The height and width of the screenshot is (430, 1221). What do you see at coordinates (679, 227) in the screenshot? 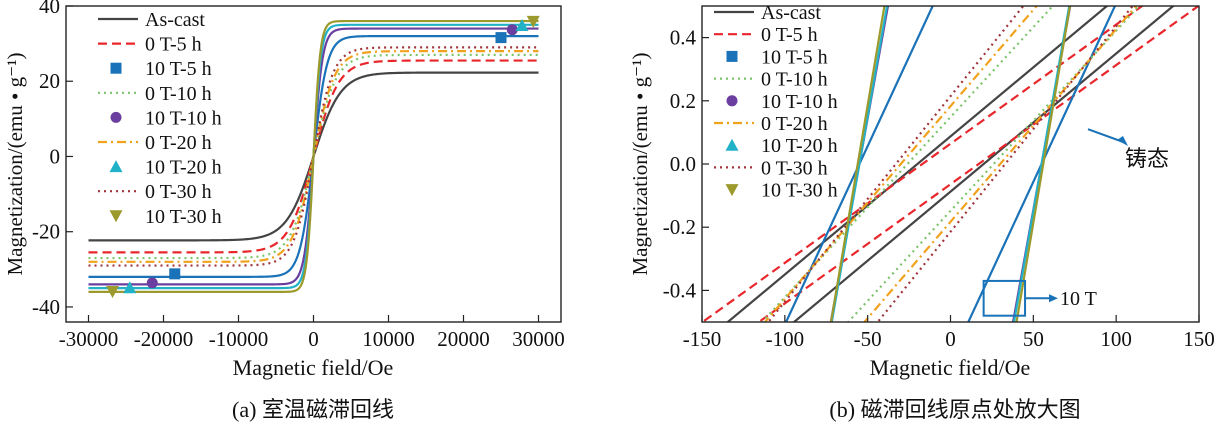
I see `panel-b-y-tick-label: -0.2` at bounding box center [679, 227].